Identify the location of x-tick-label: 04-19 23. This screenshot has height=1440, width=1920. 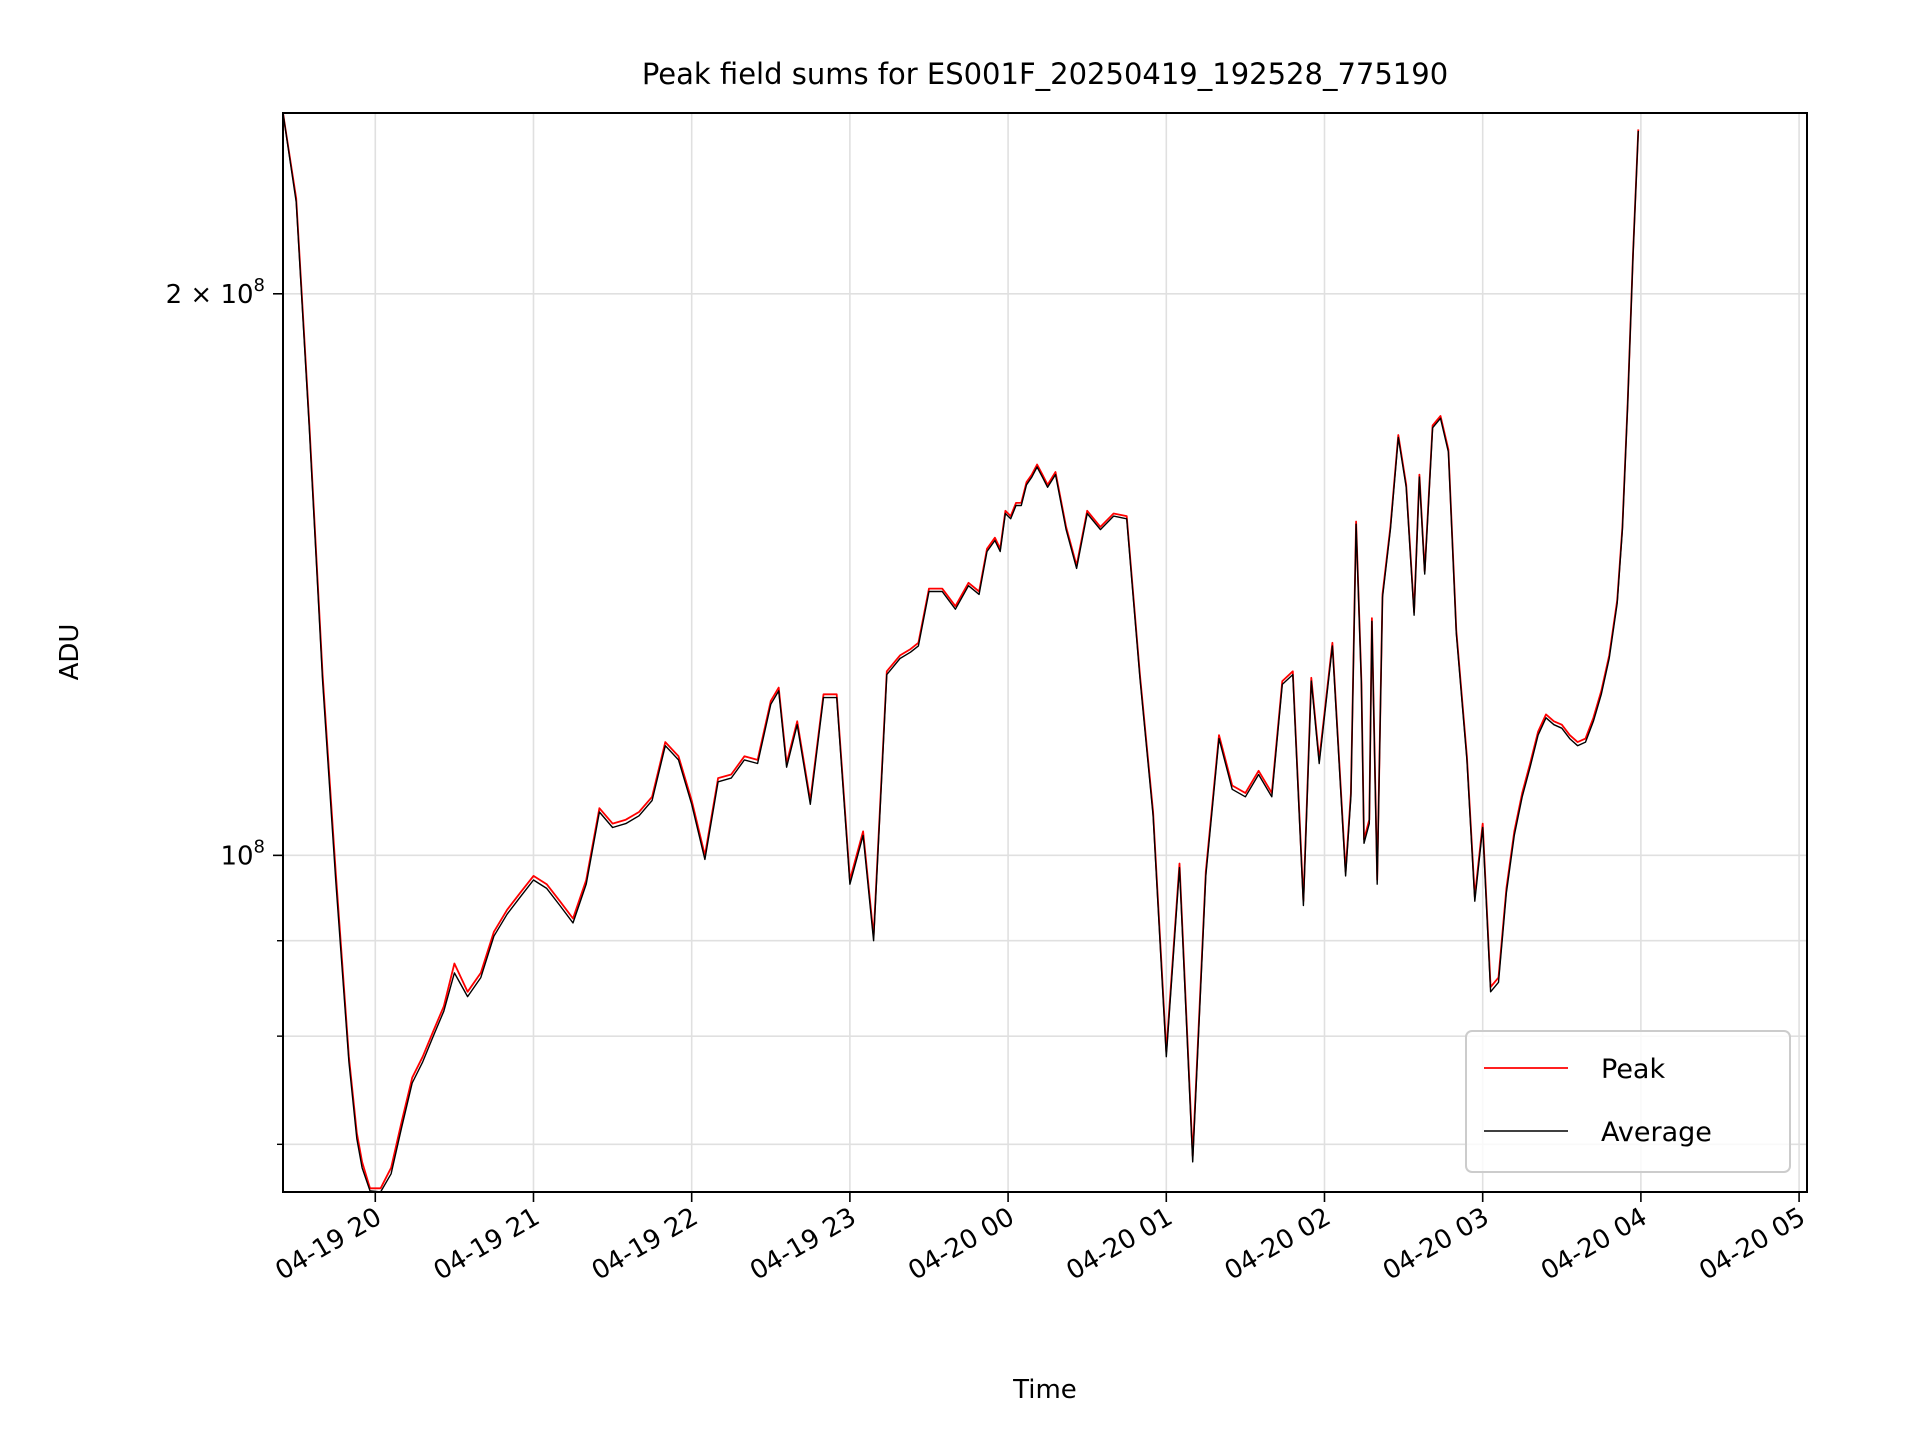
(803, 1244).